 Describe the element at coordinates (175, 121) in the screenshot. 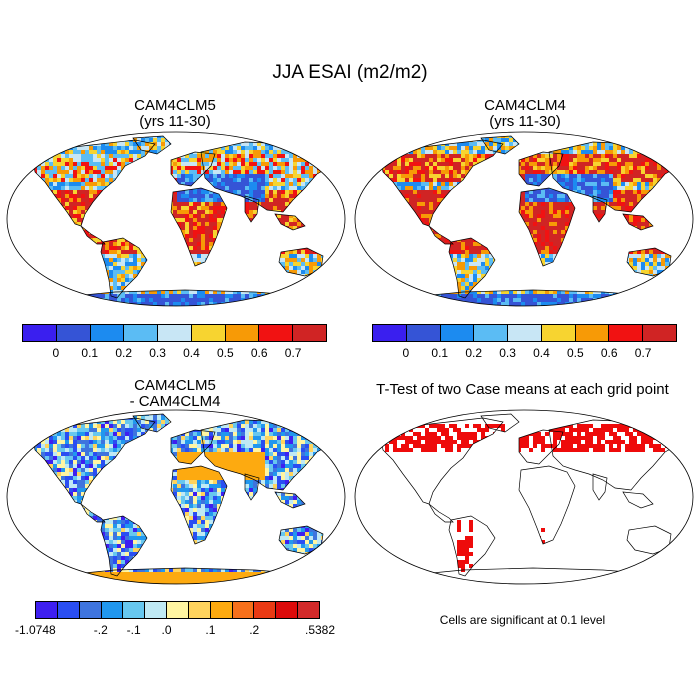

I see `panel1-title-line2: (yrs 11-30)` at that location.